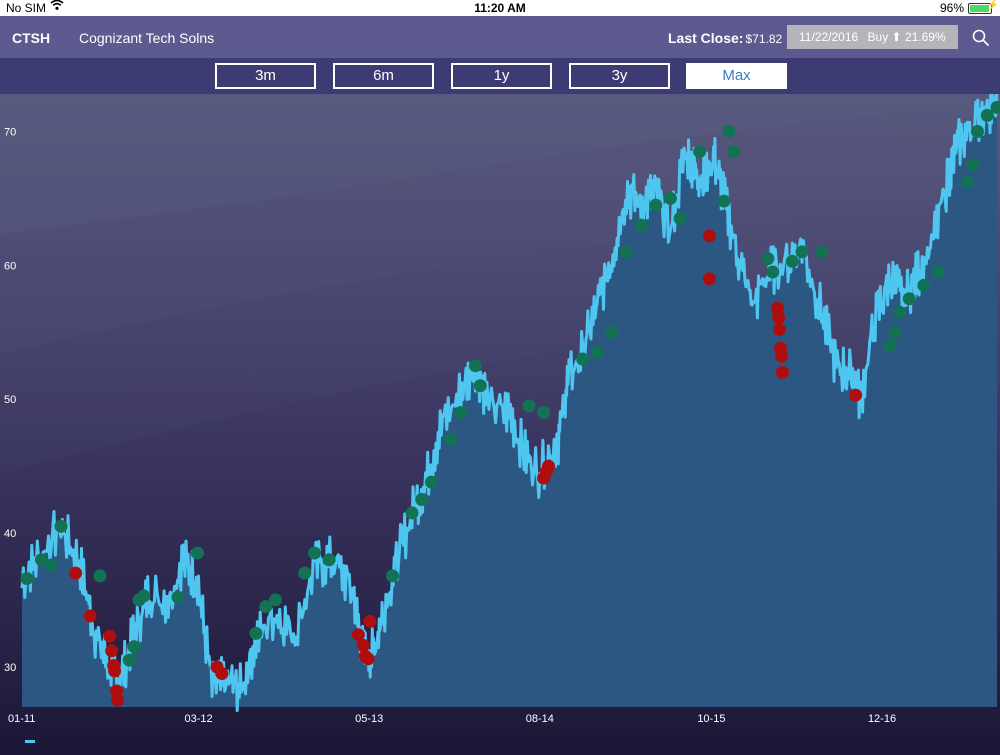  I want to click on signal-action: Buy, so click(878, 37).